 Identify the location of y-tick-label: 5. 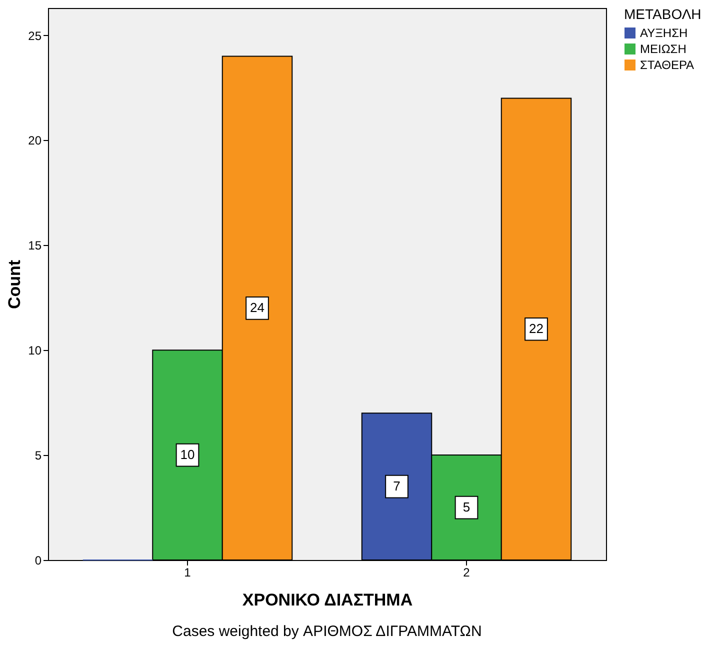
(38, 455).